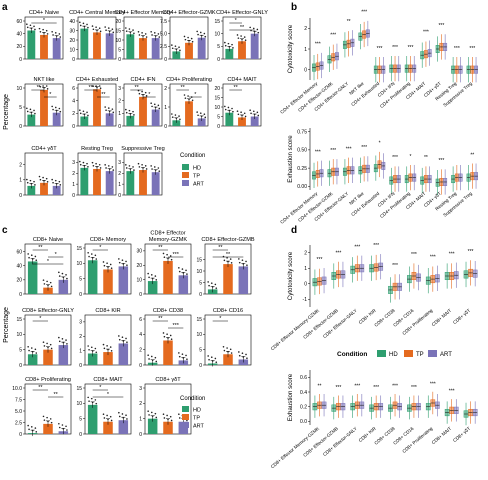 Image resolution: width=488 pixels, height=480 pixels. What do you see at coordinates (192, 413) in the screenshot?
I see `legend-c: Condition HD TP ART` at bounding box center [192, 413].